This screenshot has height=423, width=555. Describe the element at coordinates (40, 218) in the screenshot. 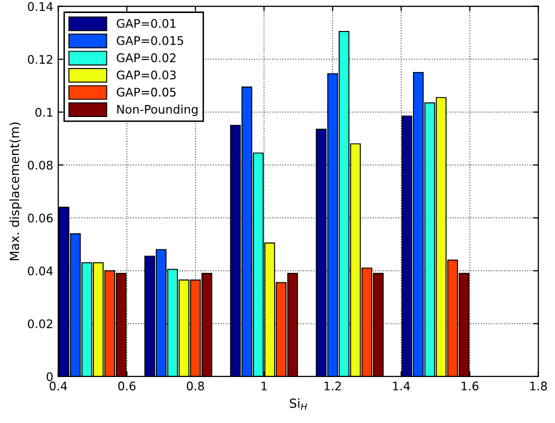

I see `y-tick-label: 0.06` at that location.